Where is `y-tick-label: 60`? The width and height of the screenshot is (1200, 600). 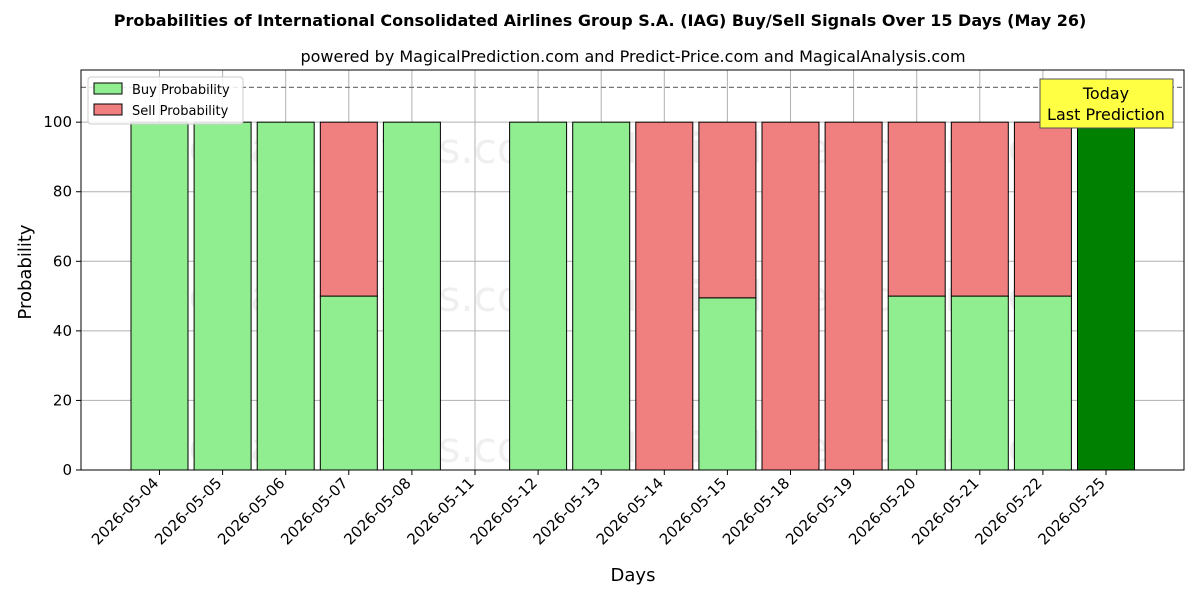 y-tick-label: 60 is located at coordinates (62, 261).